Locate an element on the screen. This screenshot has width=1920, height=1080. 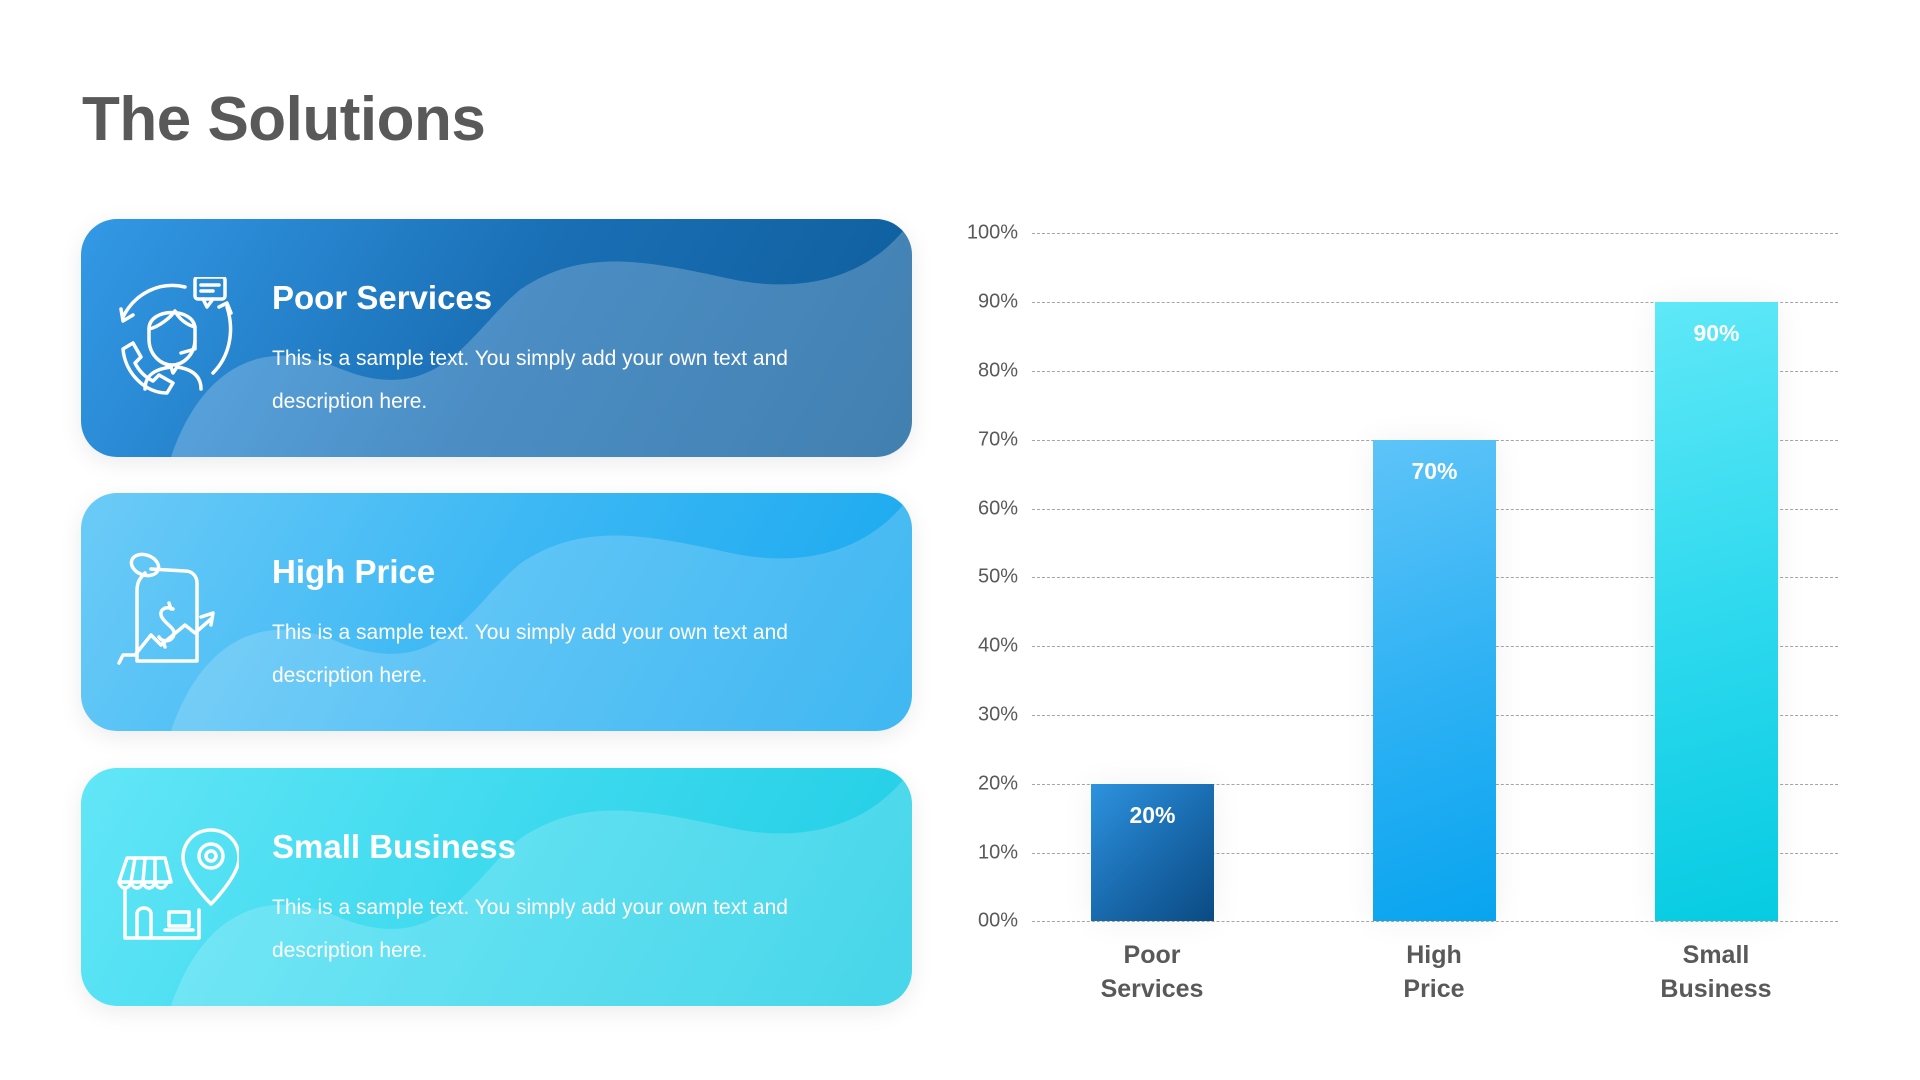
y-tick-label: 40% is located at coordinates (997, 645).